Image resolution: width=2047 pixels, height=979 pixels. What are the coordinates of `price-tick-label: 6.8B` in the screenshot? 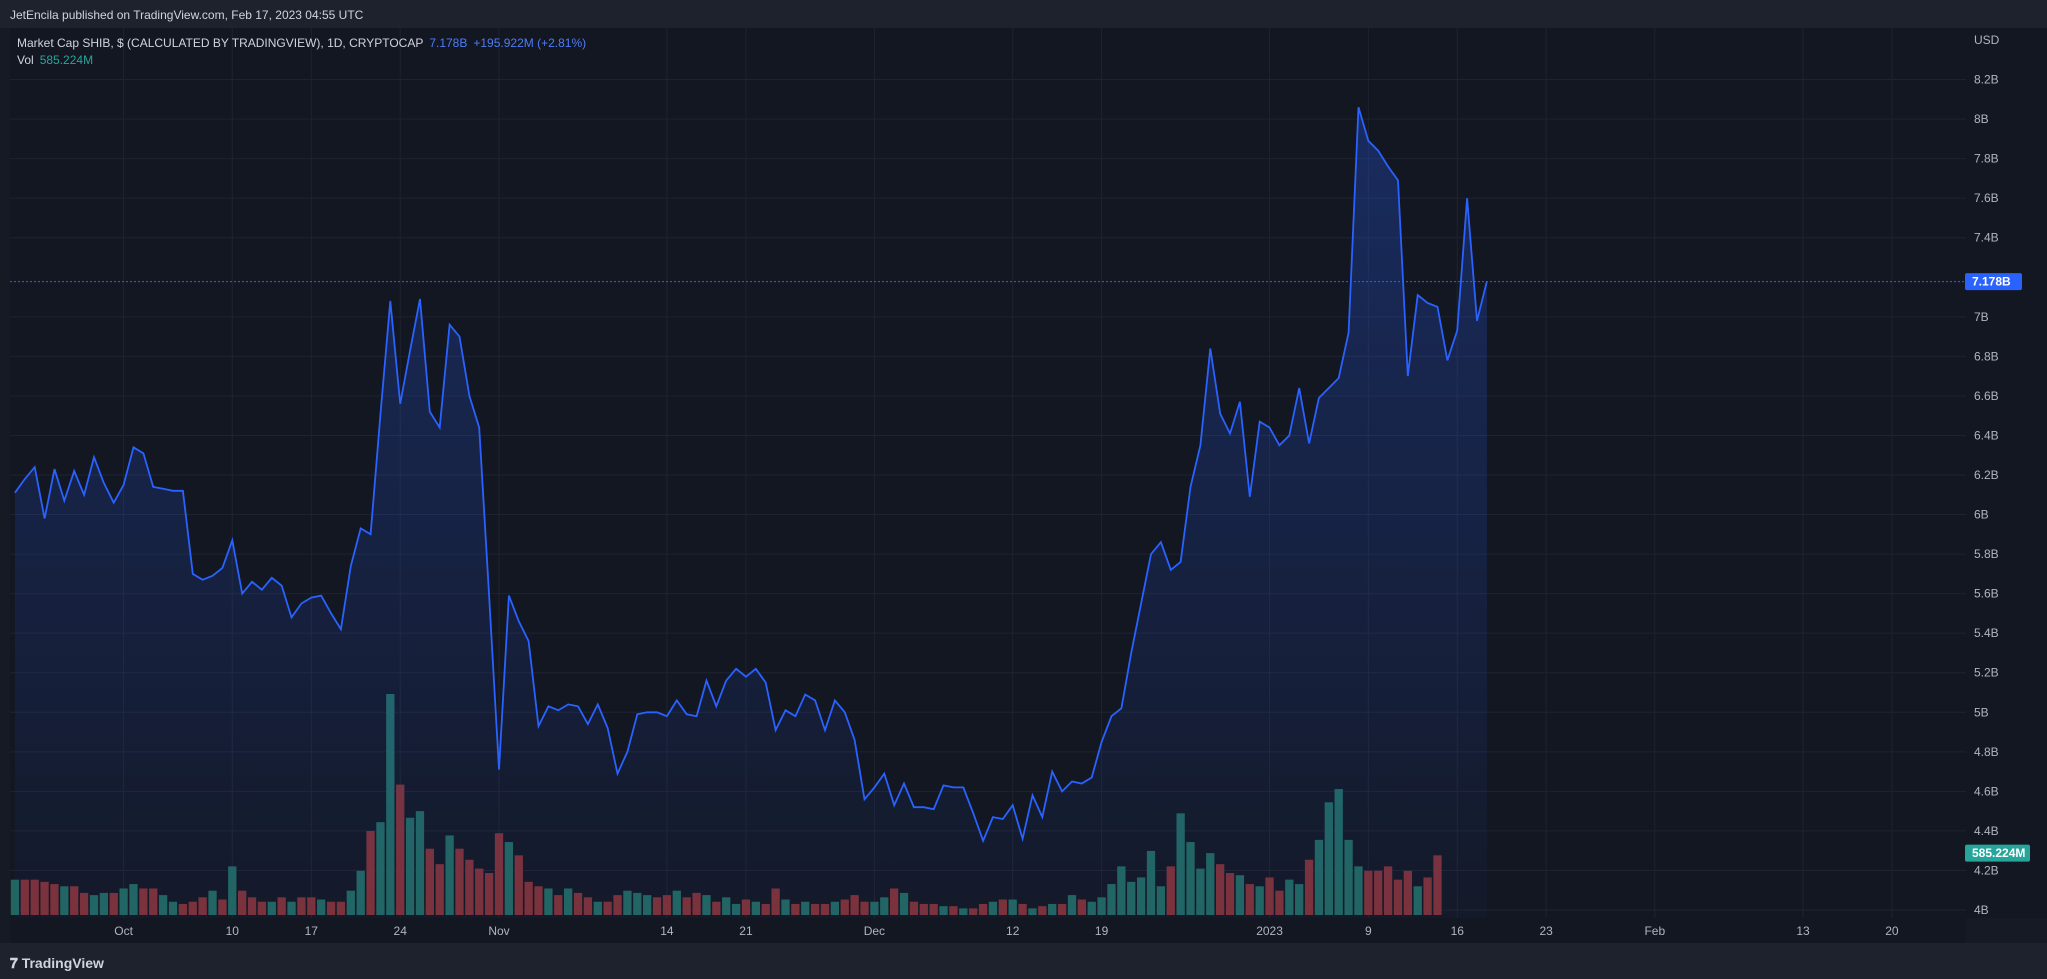 It's located at (1986, 356).